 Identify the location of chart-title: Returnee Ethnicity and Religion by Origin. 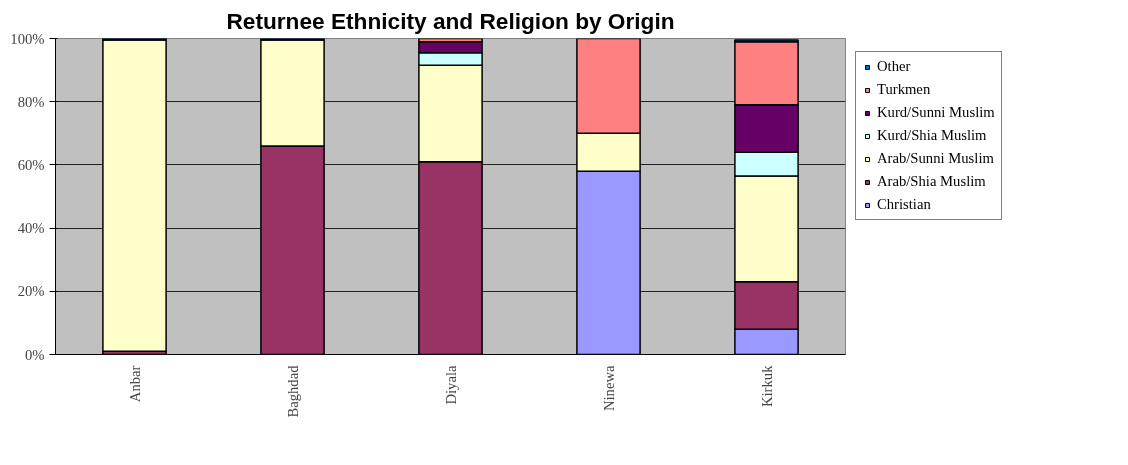
(450, 20).